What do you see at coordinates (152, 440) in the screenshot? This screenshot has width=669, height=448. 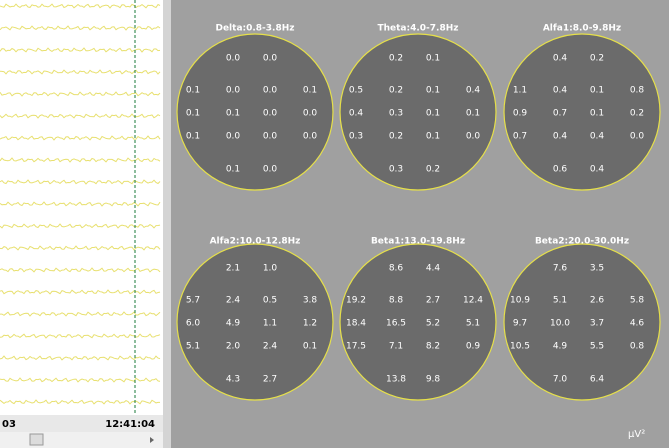 I see `scroll-right` at bounding box center [152, 440].